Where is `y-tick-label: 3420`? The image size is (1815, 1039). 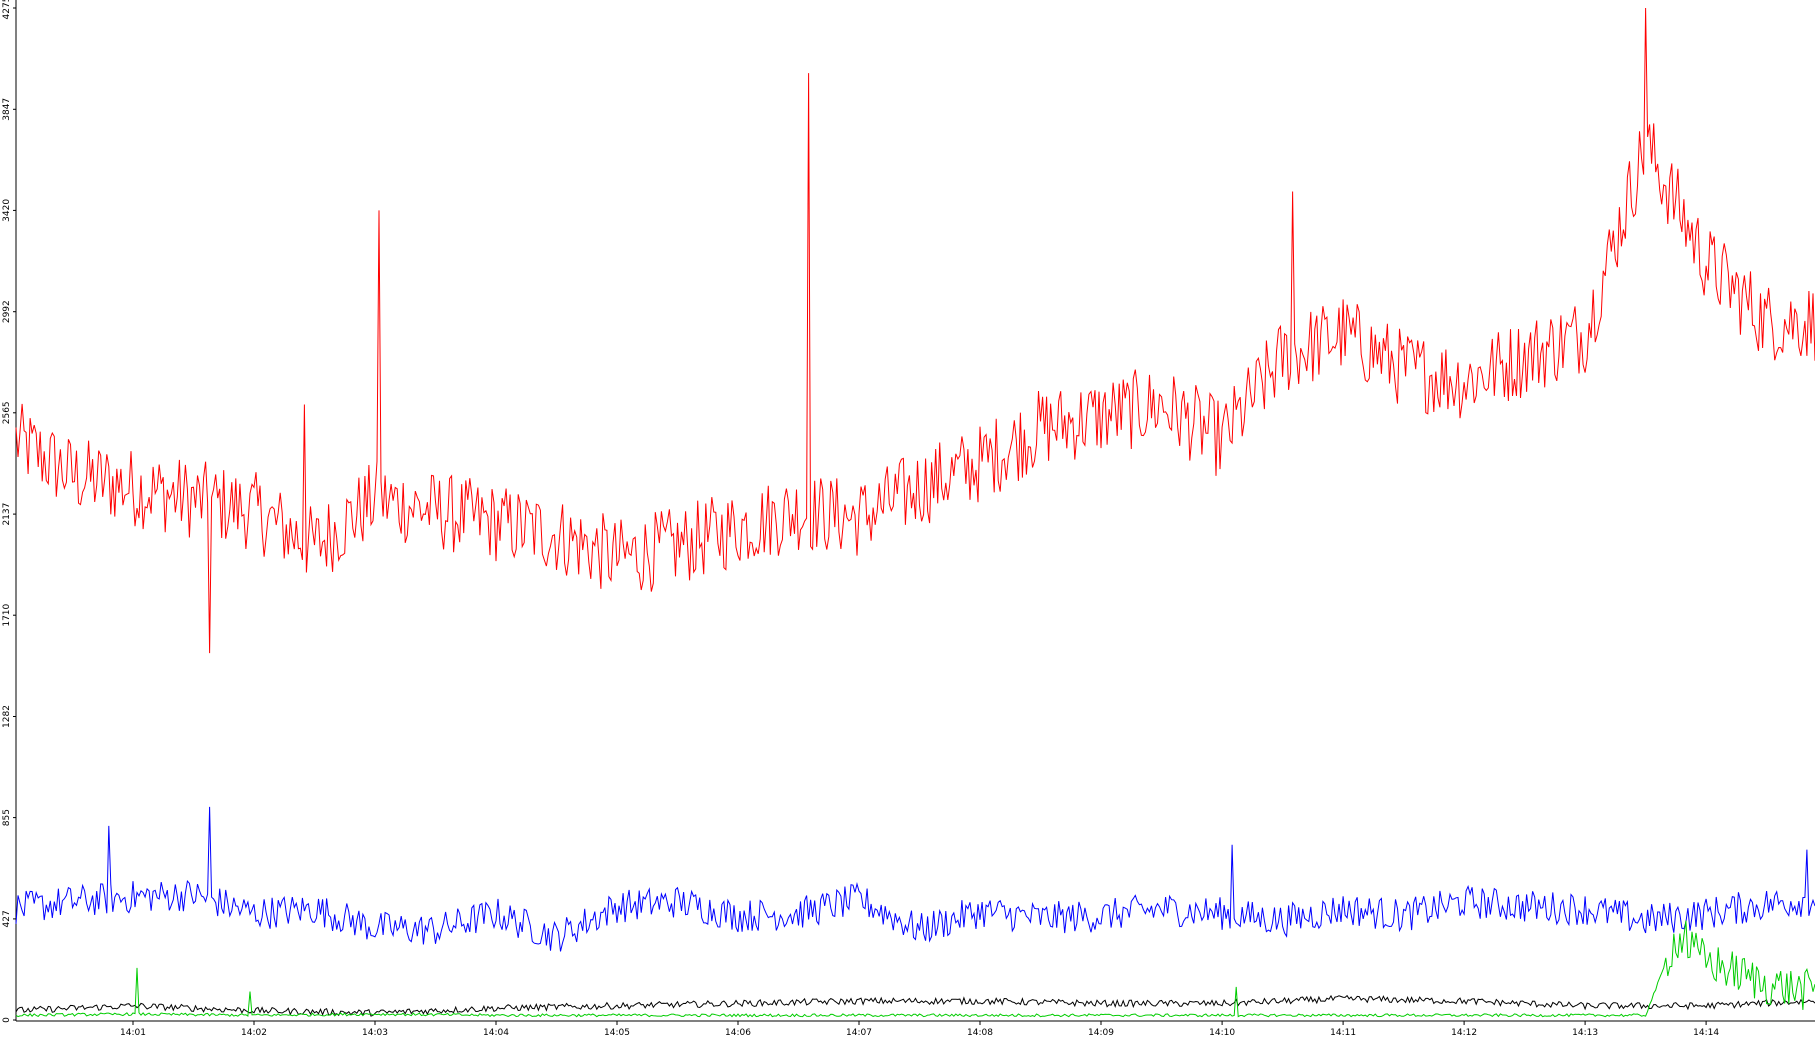 y-tick-label: 3420 is located at coordinates (7, 210).